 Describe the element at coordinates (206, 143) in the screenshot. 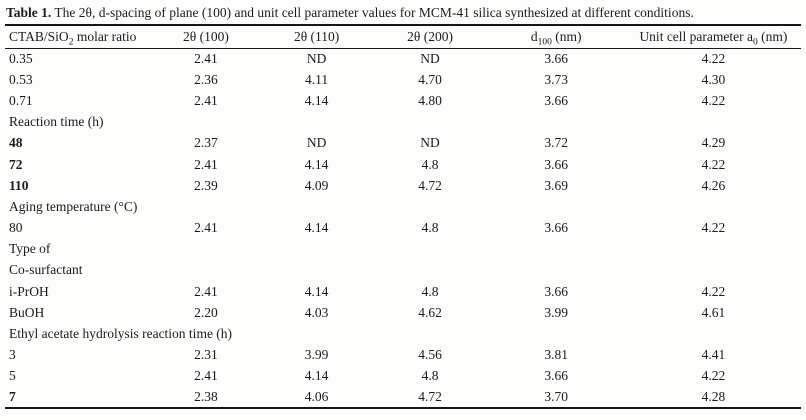

I see `value-cell-2theta-100: 2.37` at that location.